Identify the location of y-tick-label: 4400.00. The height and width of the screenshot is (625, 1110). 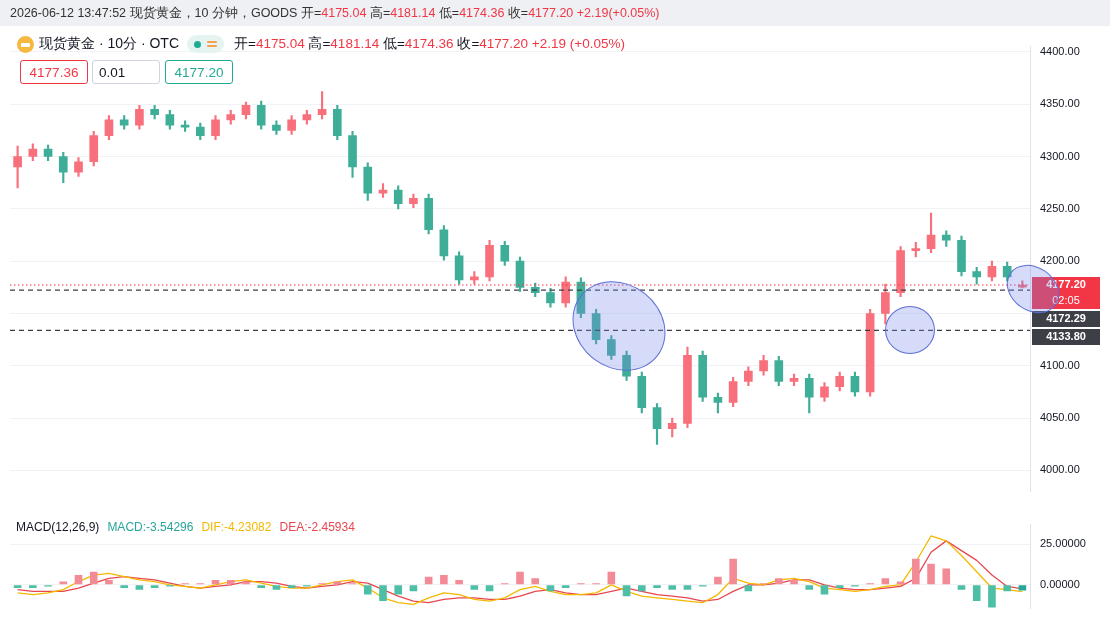
(1060, 50).